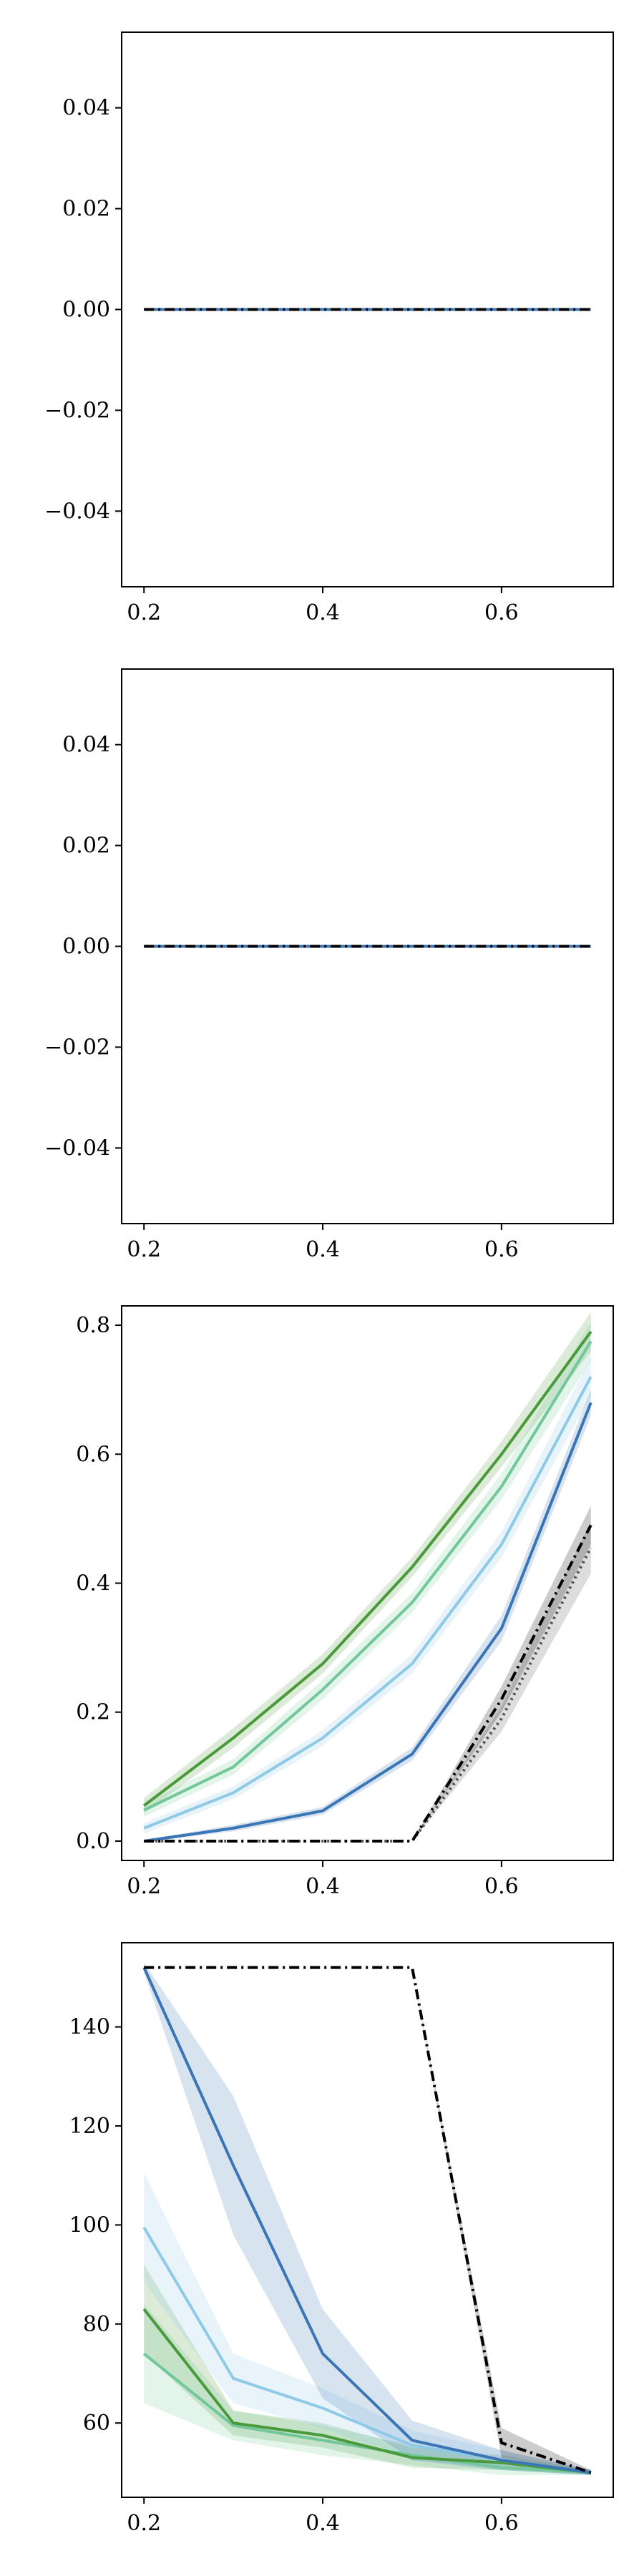 The height and width of the screenshot is (2576, 644). I want to click on series-5-line, so click(368, 2220).